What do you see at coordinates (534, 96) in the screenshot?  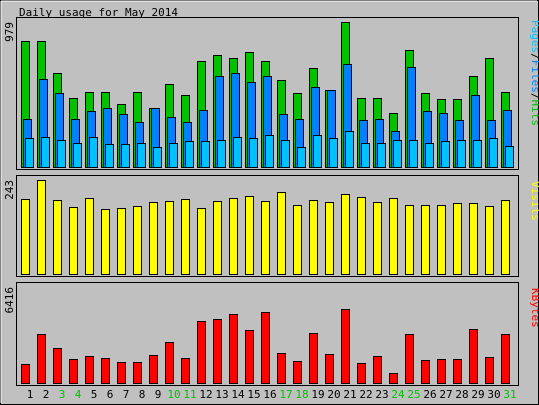 I see `legend-sep-2: /` at bounding box center [534, 96].